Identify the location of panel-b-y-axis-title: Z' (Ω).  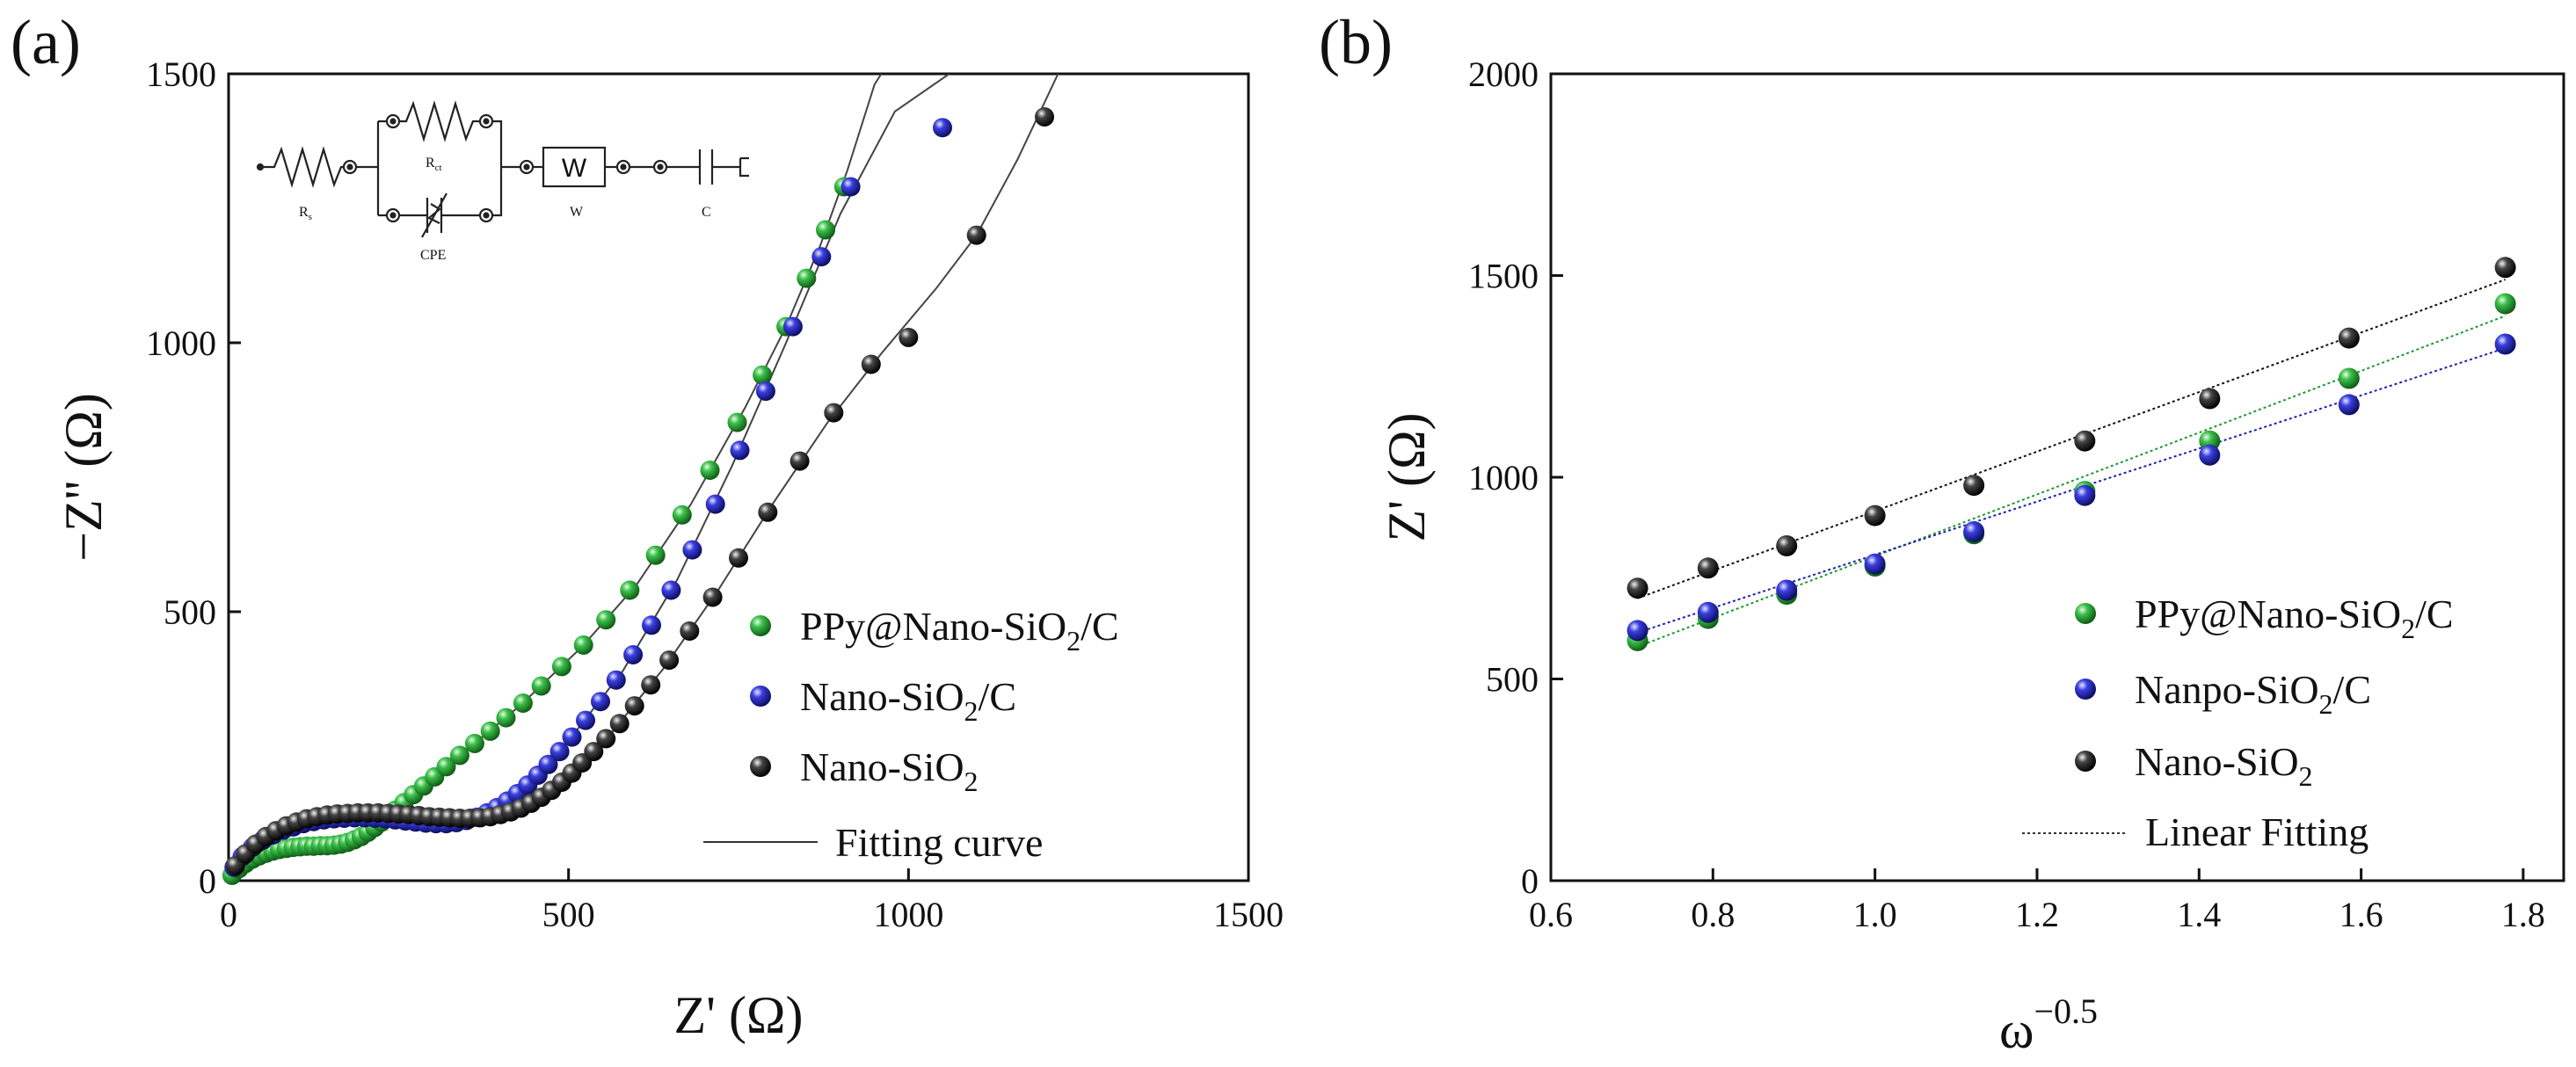
(1407, 476).